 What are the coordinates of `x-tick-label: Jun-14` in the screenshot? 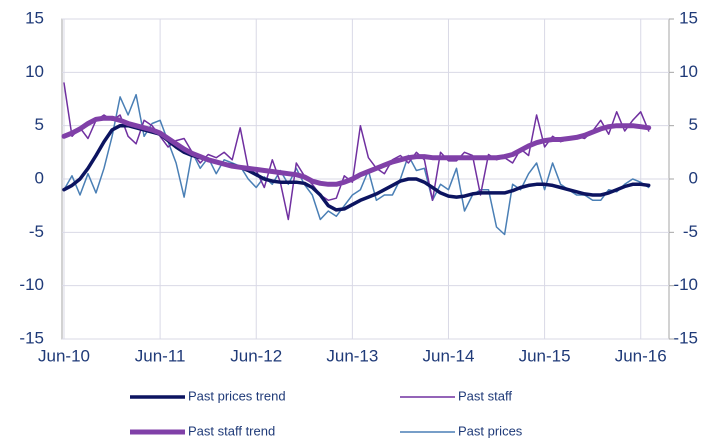 It's located at (448, 355).